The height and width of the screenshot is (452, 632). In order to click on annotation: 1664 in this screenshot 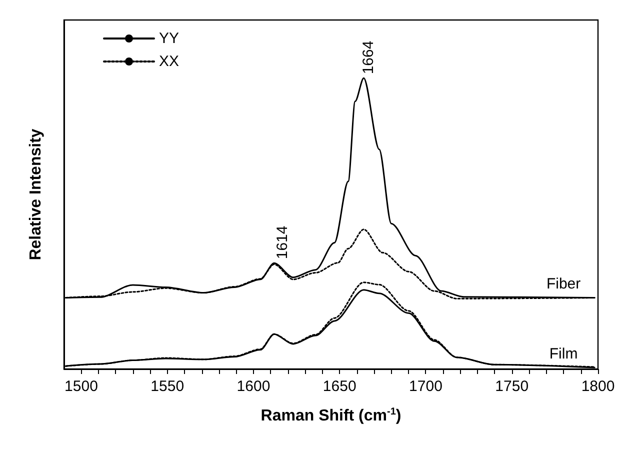, I will do `click(369, 57)`.